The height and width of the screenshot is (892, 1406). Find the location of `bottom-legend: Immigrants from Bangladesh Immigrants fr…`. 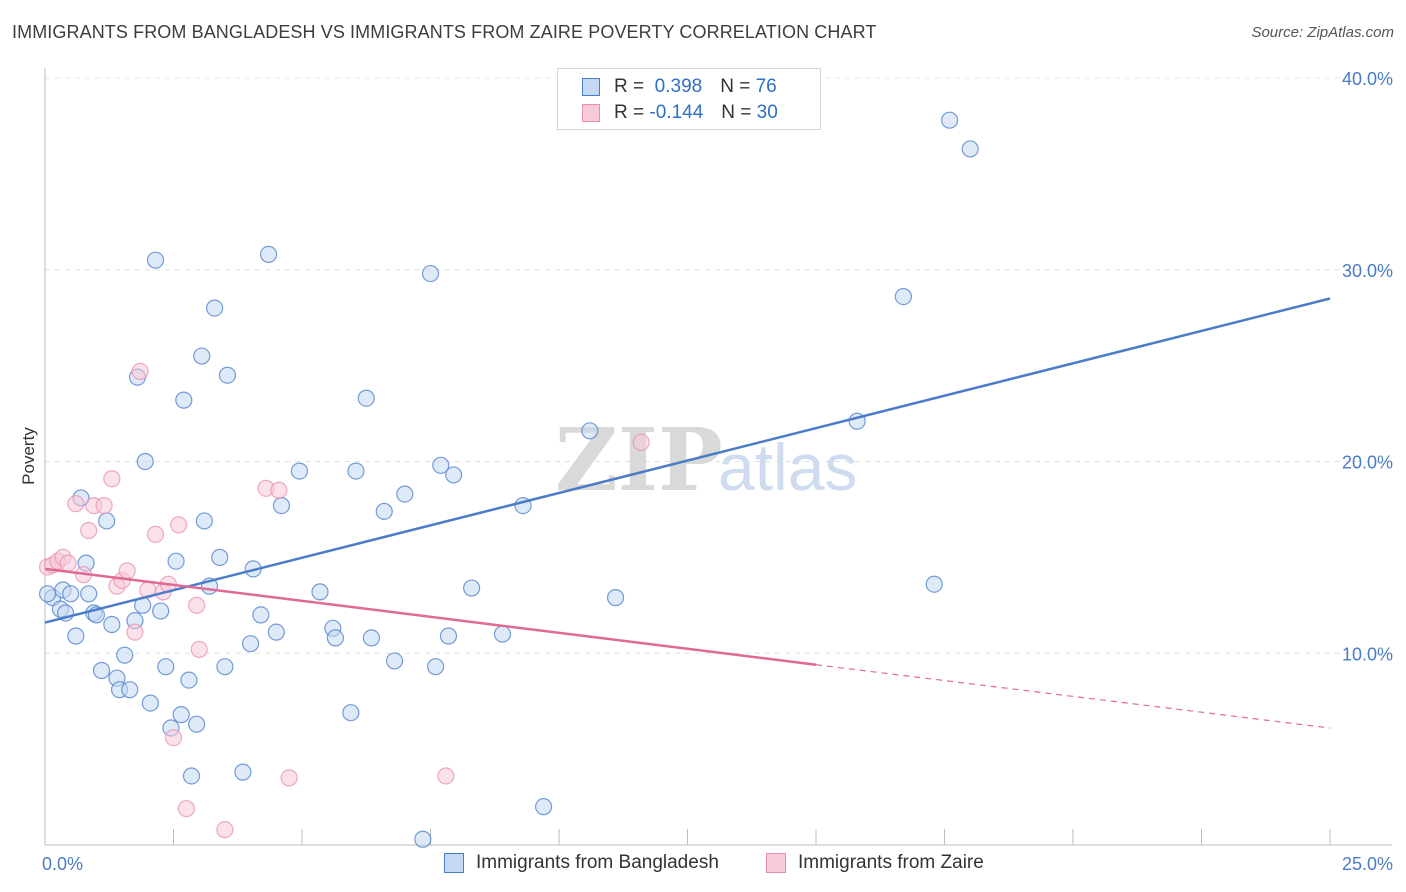

bottom-legend: Immigrants from Bangladesh Immigrants fr… is located at coordinates (703, 864).